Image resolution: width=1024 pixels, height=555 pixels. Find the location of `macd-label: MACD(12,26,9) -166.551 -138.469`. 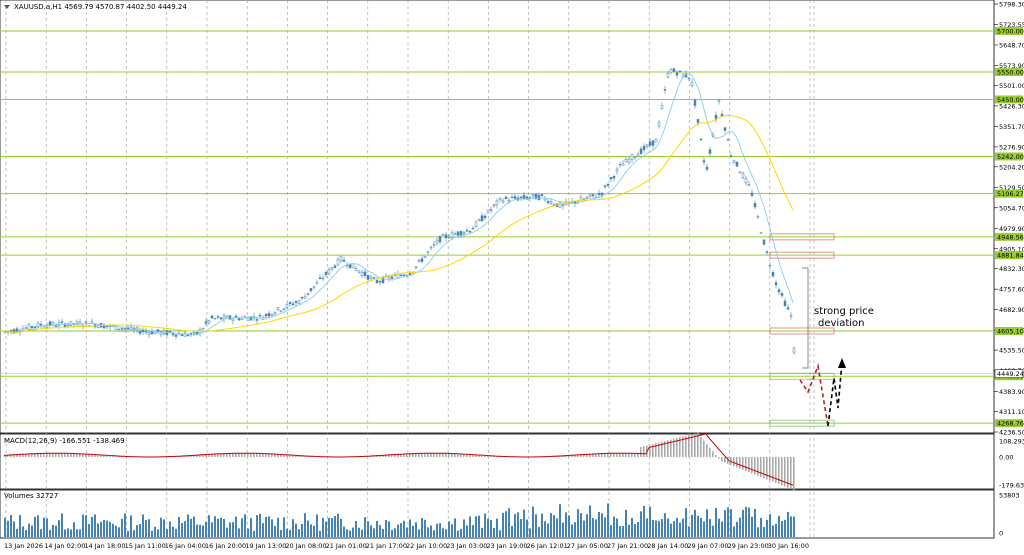

macd-label: MACD(12,26,9) -166.551 -138.469 is located at coordinates (64, 441).